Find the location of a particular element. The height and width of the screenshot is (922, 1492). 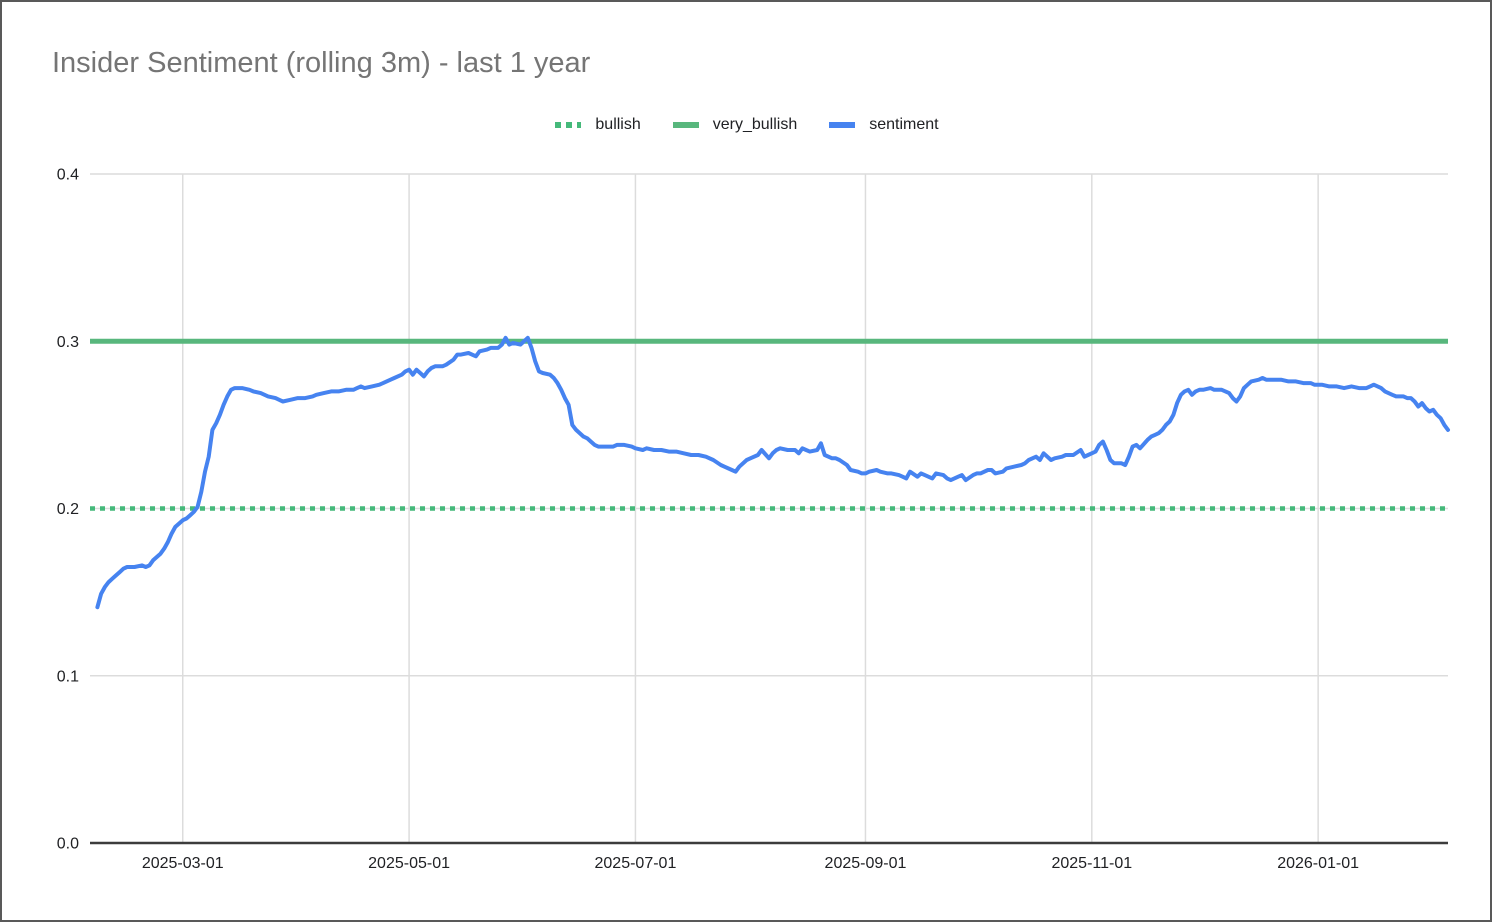

x-axis-label: 2025-07-01 is located at coordinates (636, 863).